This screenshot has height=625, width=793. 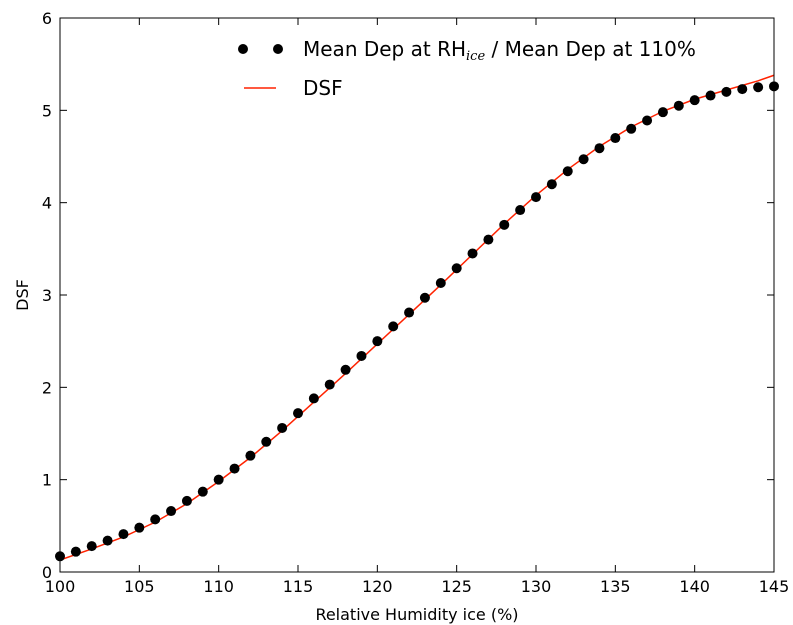 I want to click on y-tick-label: 0, so click(x=47, y=572).